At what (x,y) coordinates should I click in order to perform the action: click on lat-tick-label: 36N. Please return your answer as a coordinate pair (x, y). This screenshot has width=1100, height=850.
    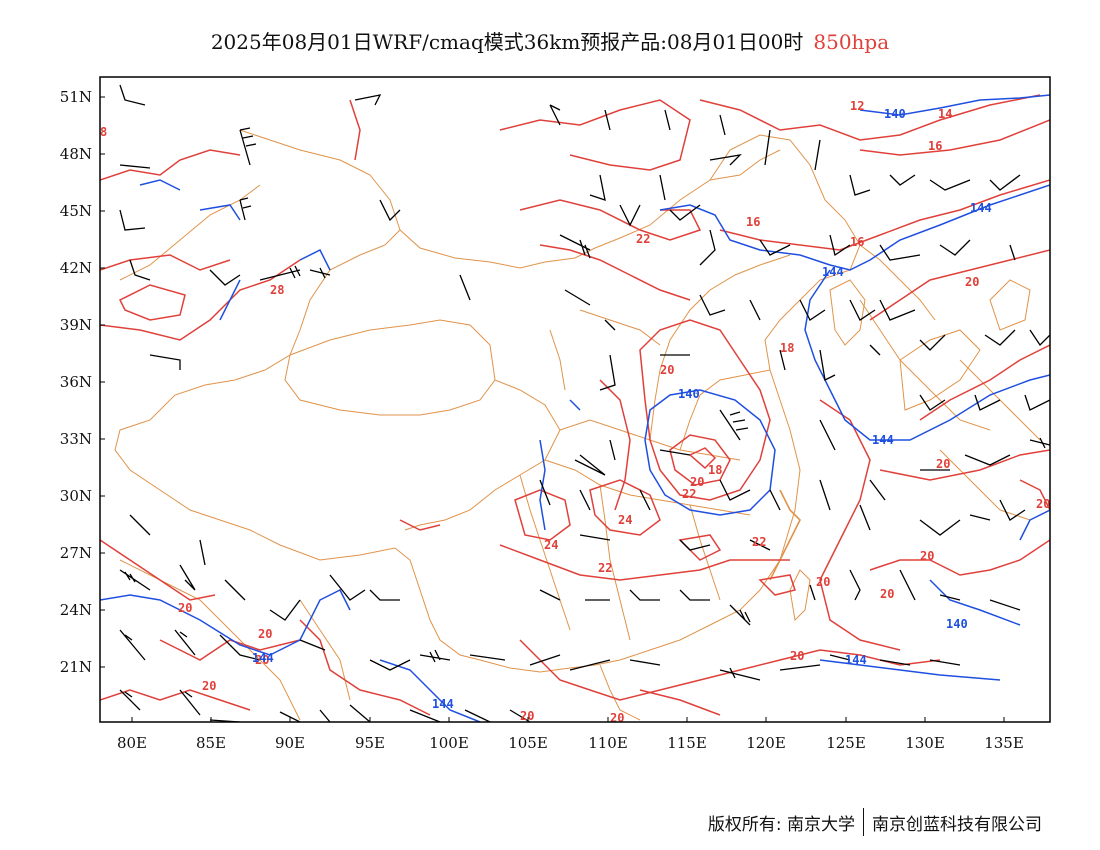
    Looking at the image, I should click on (76, 382).